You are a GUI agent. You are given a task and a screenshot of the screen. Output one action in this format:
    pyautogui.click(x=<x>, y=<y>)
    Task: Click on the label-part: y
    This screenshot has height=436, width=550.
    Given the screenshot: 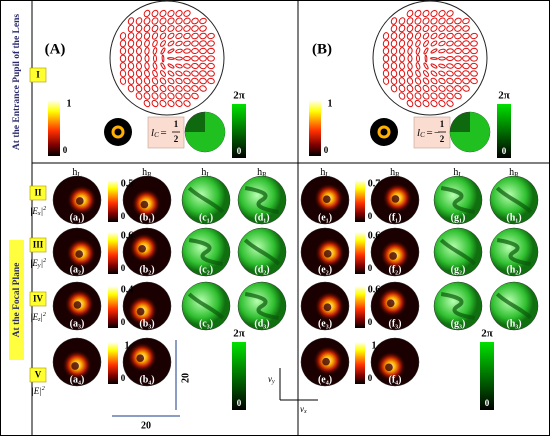 What is the action you would take?
    pyautogui.click(x=273, y=382)
    